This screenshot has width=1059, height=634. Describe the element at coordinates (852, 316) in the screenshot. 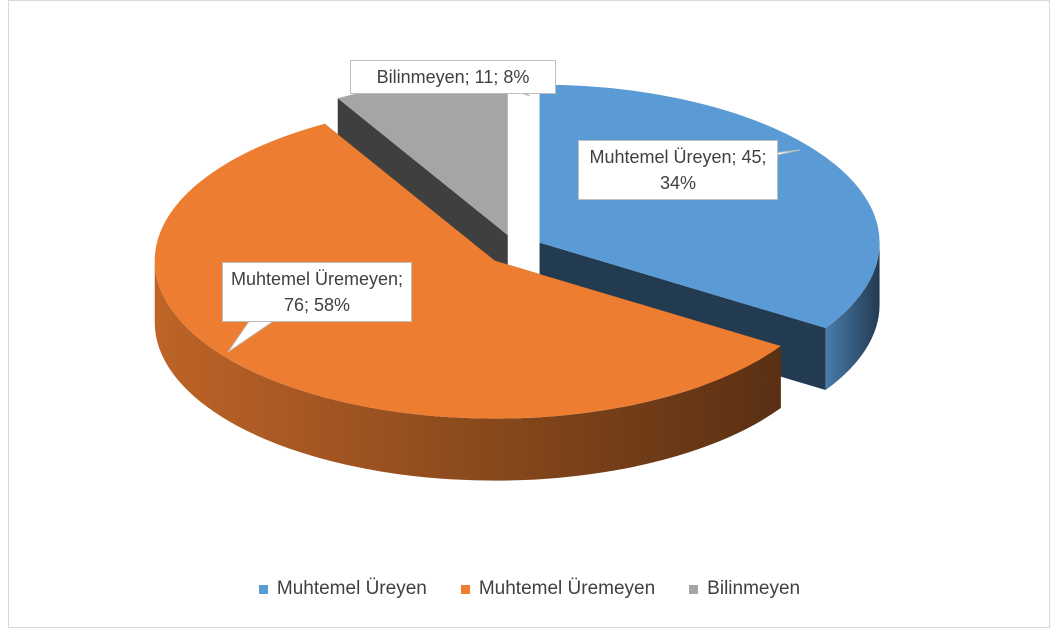

I see `slice-wall` at that location.